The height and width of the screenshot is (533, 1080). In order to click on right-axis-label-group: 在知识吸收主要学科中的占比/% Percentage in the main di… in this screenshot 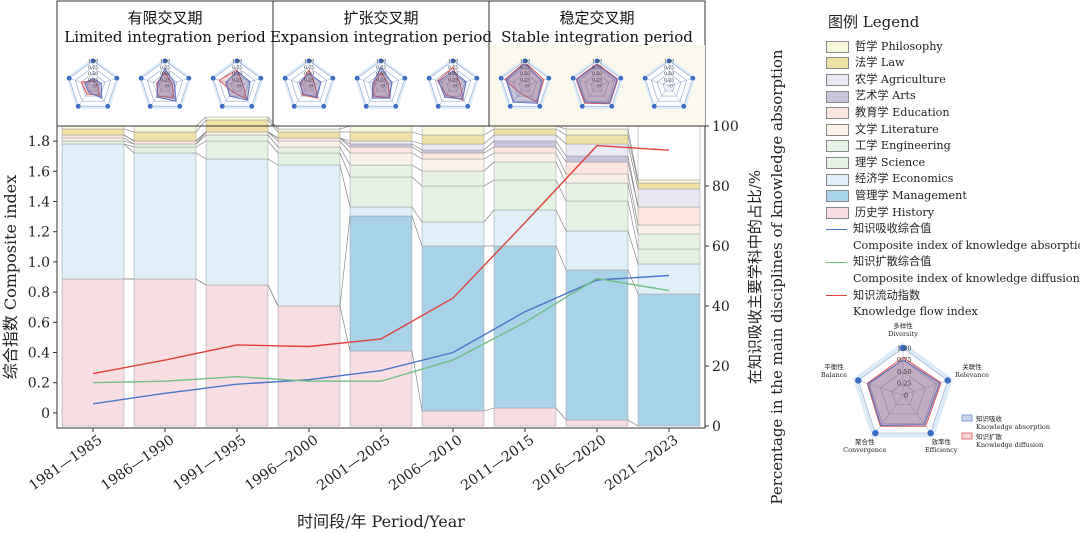, I will do `click(766, 276)`.